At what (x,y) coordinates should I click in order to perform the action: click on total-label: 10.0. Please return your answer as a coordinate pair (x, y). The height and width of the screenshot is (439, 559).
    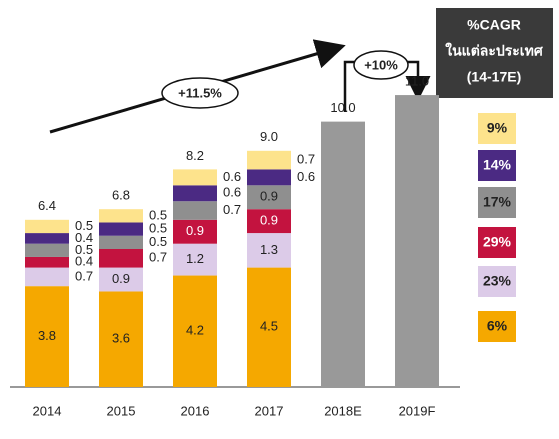
    Looking at the image, I should click on (342, 107).